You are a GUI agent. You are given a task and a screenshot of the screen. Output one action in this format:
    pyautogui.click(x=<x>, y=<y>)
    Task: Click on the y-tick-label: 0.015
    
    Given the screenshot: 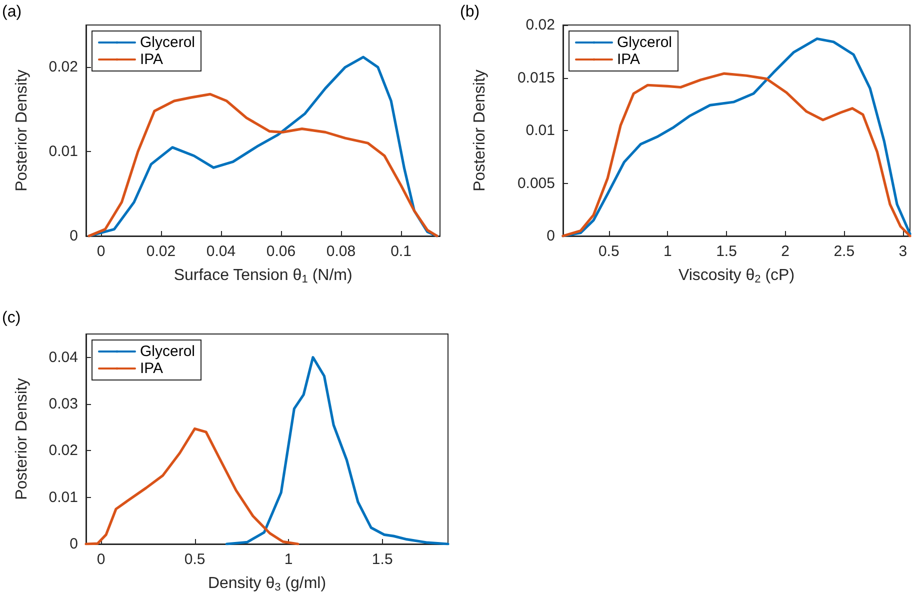 What is the action you would take?
    pyautogui.click(x=536, y=77)
    